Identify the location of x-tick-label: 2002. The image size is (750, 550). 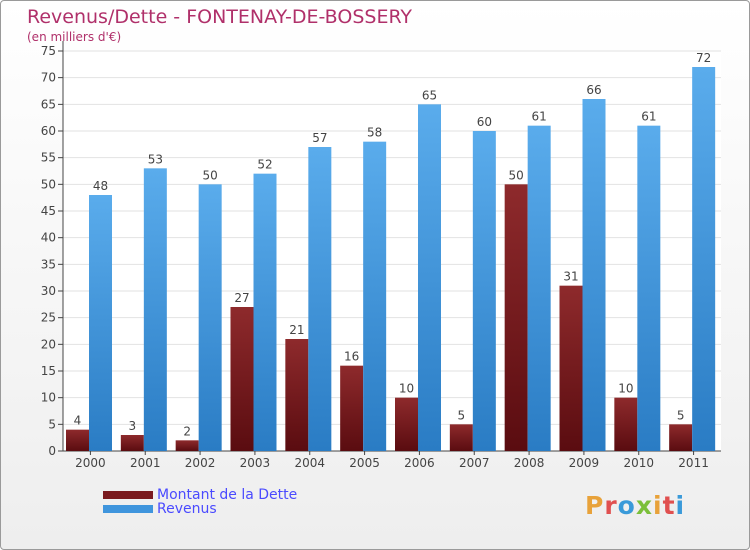
(200, 463).